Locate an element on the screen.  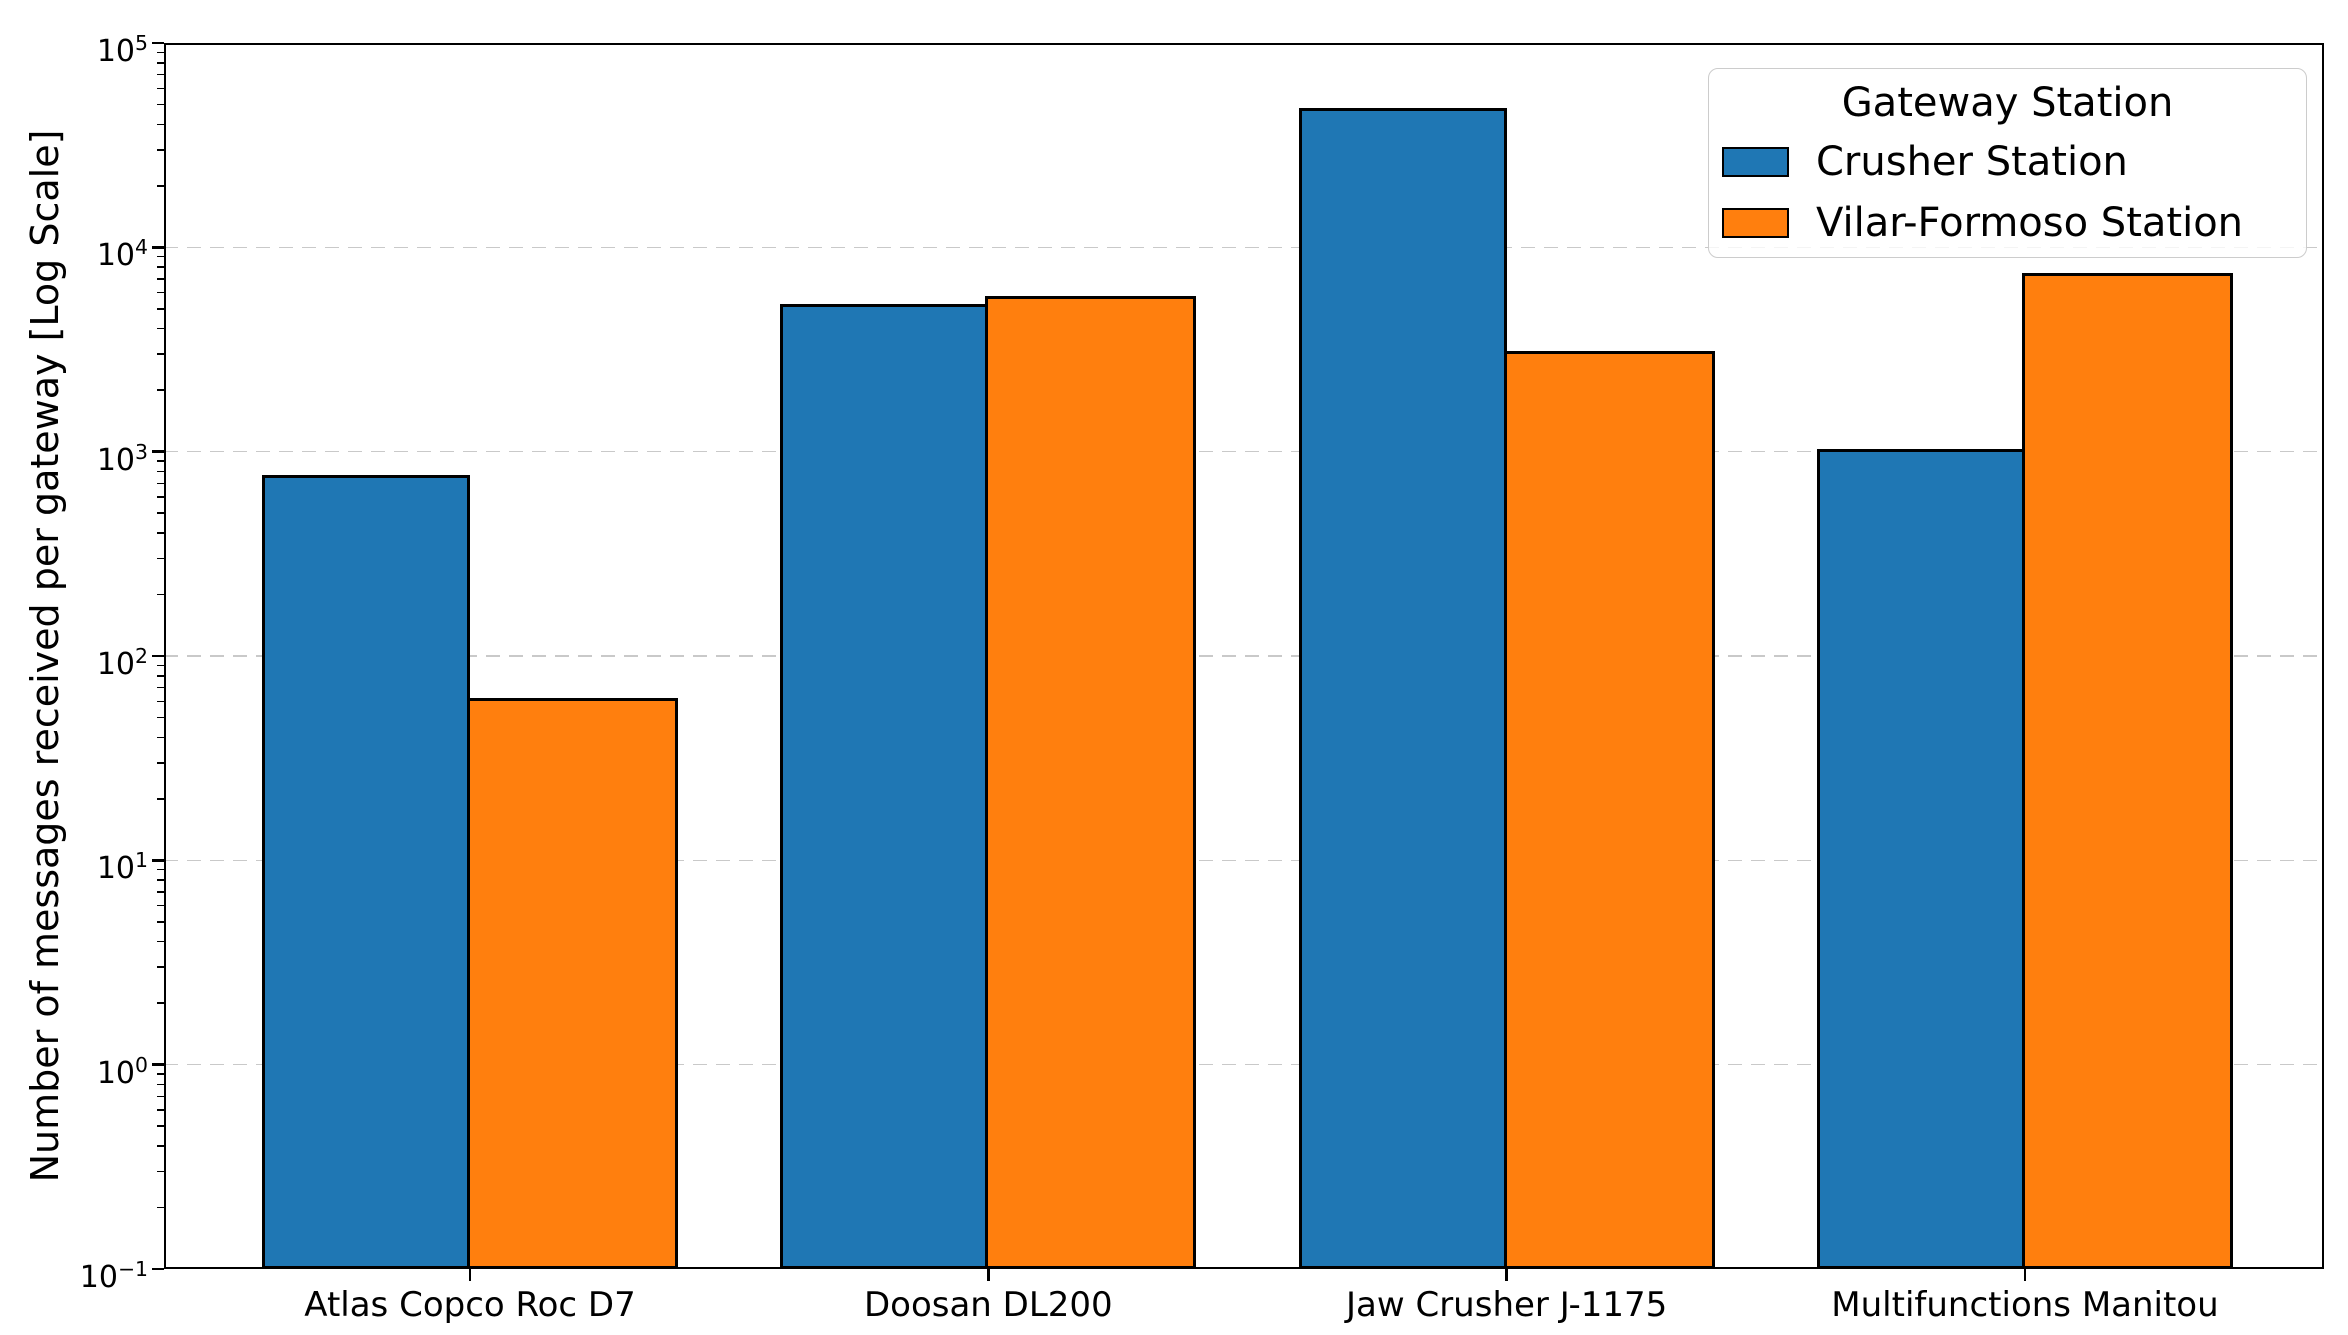
legend-item-crusher-station: Crusher Station is located at coordinates (1925, 162).